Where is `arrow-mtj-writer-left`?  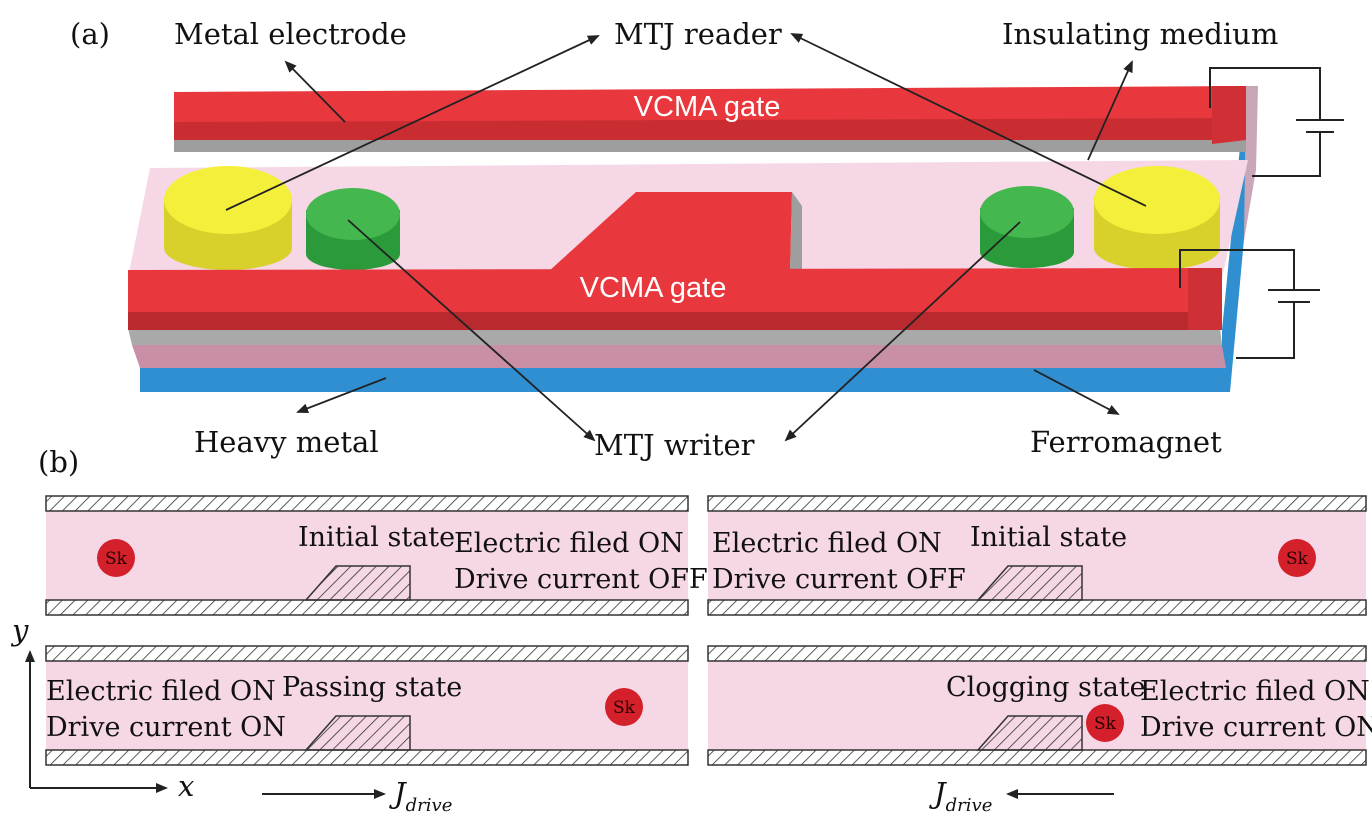 arrow-mtj-writer-left is located at coordinates (471, 330).